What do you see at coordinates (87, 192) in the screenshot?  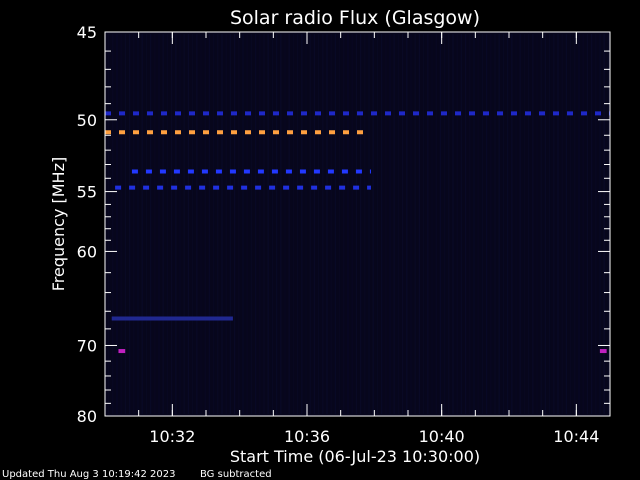 I see `y-tick-label: 55` at bounding box center [87, 192].